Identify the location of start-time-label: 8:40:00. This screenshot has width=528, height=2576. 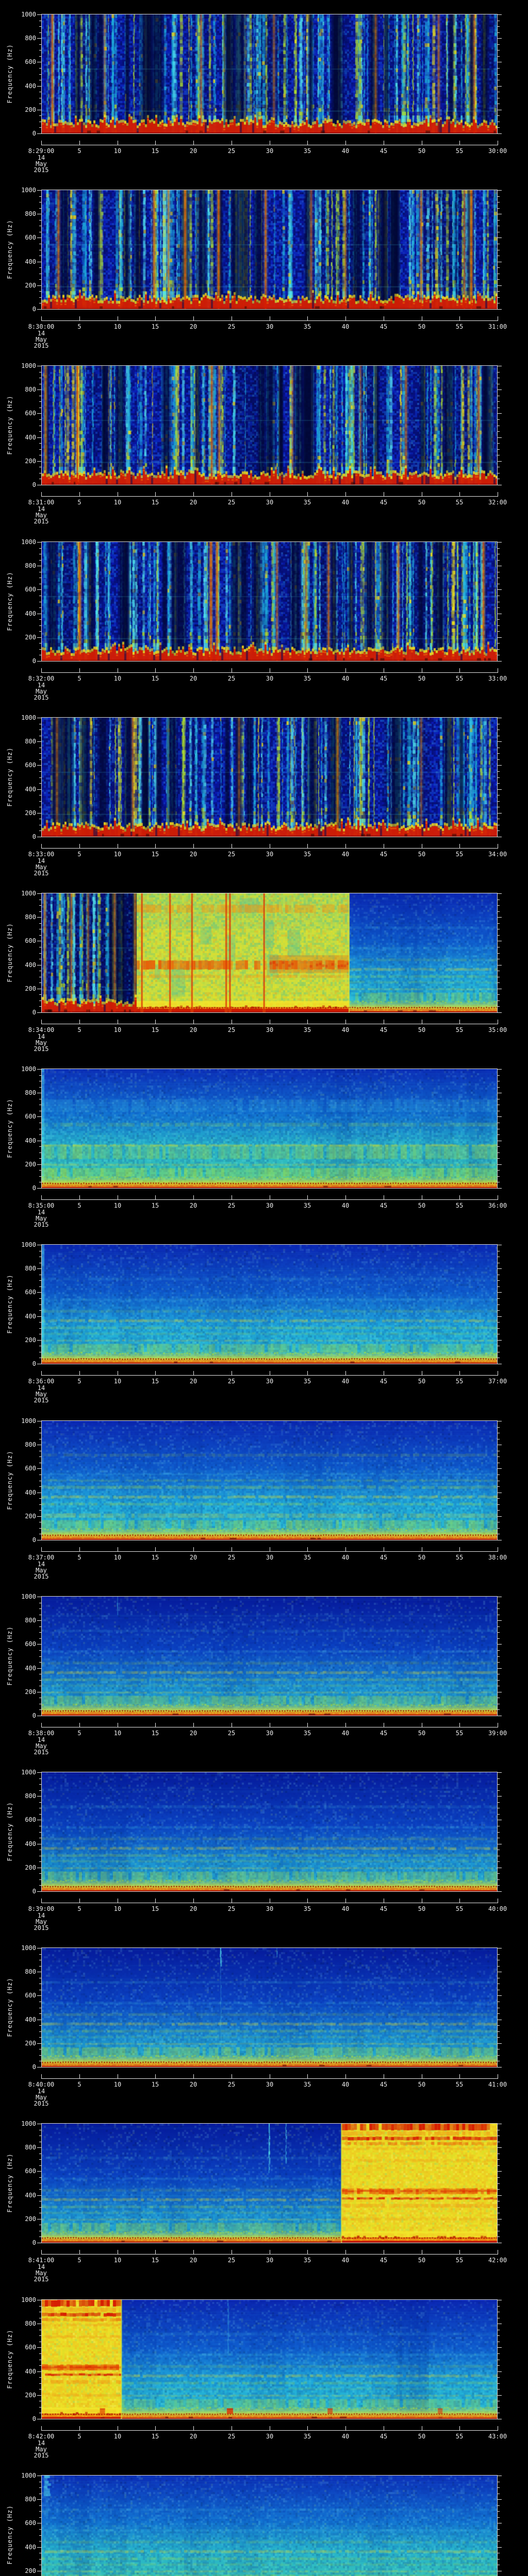
(41, 2084).